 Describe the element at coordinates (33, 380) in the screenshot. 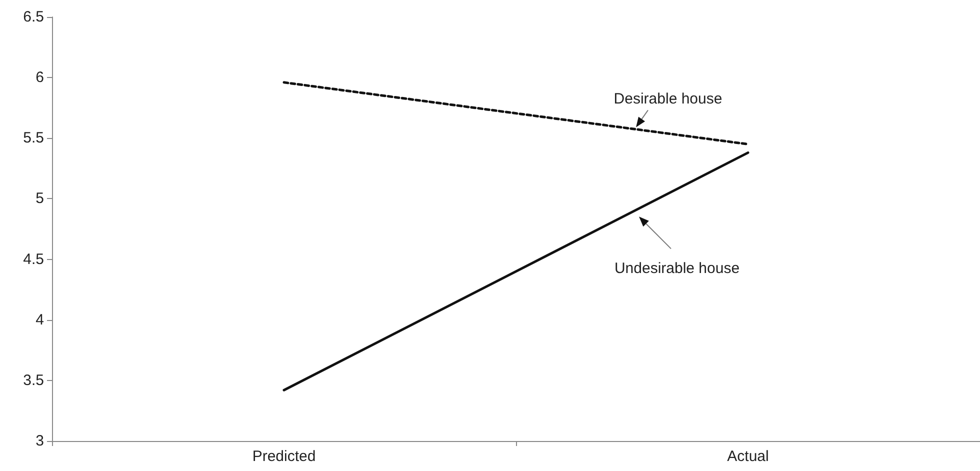

I see `y-tick-label: 3.5` at that location.